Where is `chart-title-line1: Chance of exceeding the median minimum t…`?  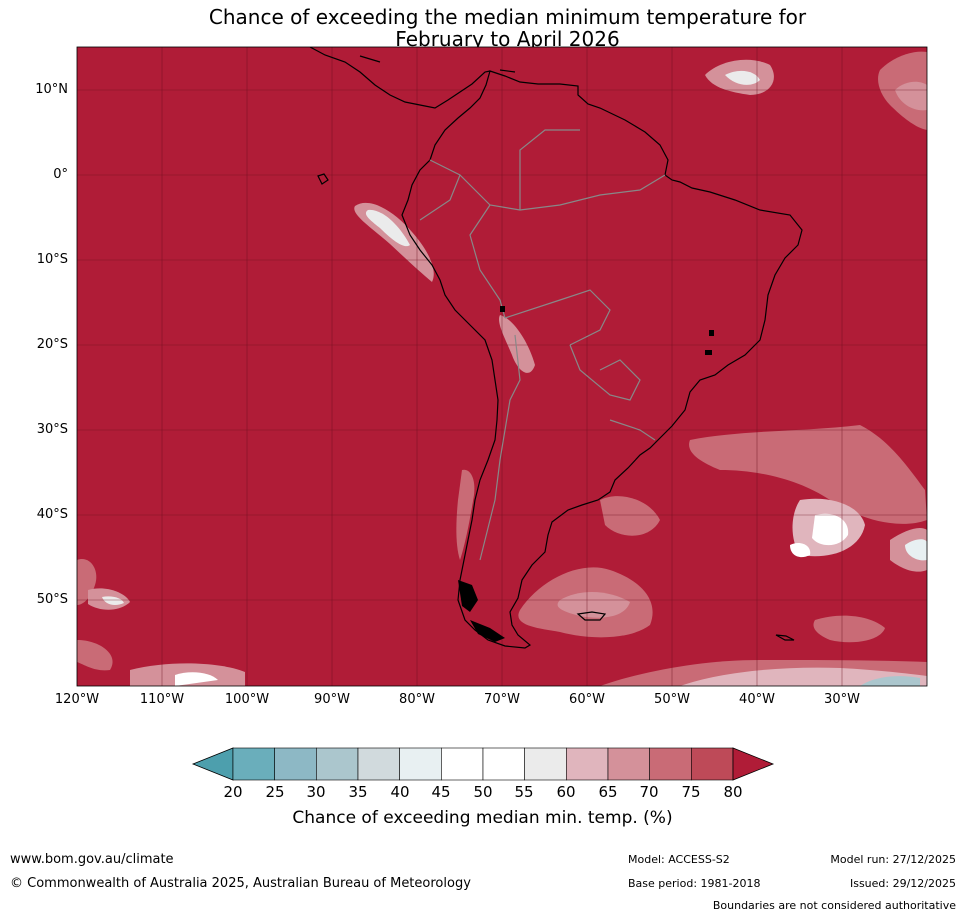 chart-title-line1: Chance of exceeding the median minimum t… is located at coordinates (507, 17).